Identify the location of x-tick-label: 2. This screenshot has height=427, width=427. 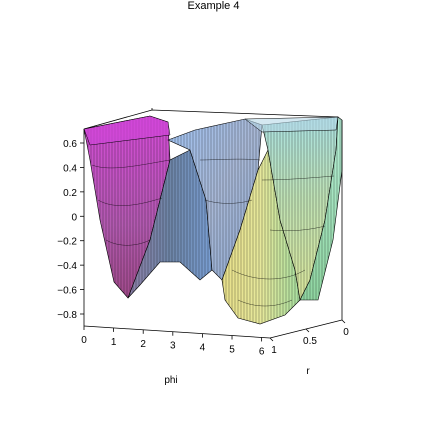
(143, 344).